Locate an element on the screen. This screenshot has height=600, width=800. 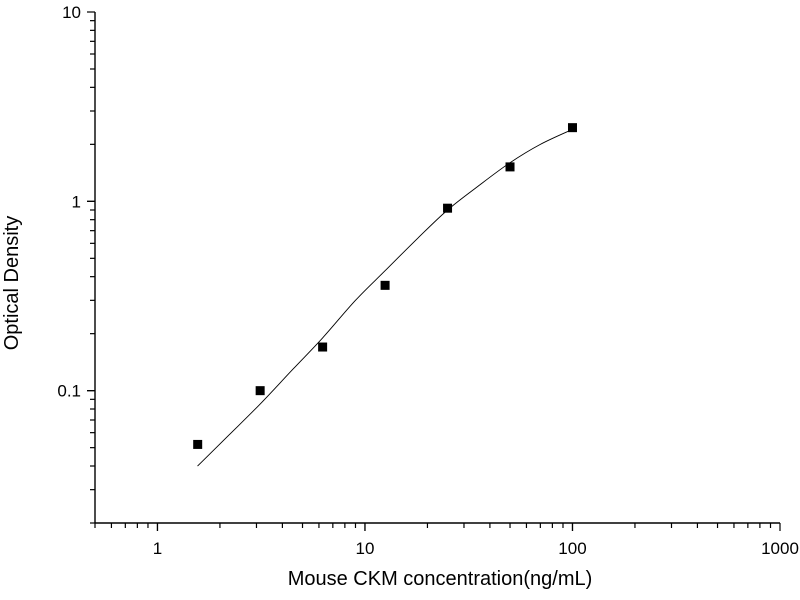
y-tick-label: 10 is located at coordinates (71, 12).